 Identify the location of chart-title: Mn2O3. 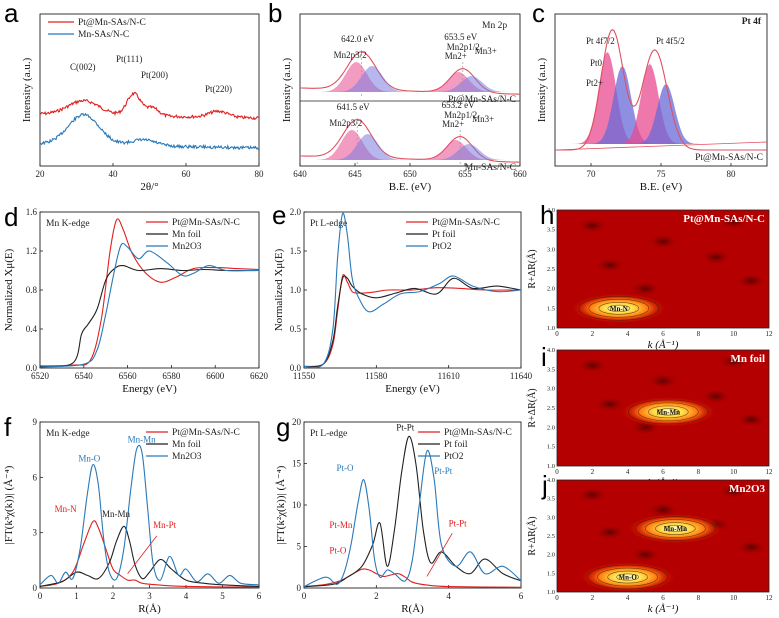
(747, 489).